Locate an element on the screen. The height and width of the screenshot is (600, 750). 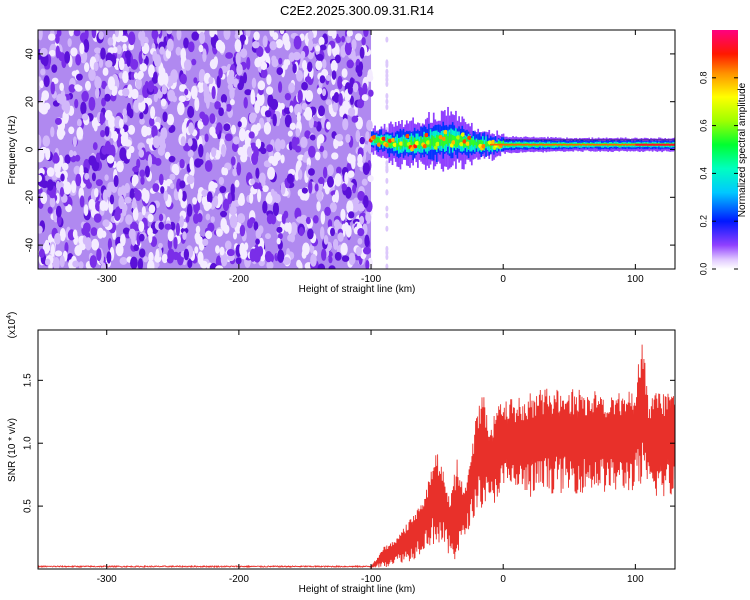
y-tick-label: 1.0 is located at coordinates (28, 443).